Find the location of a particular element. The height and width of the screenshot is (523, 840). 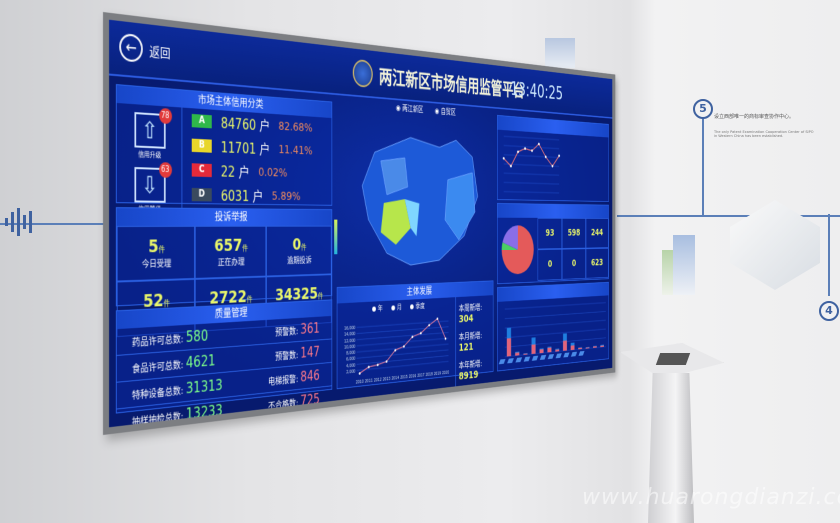

stat-label: 逾期投诉 is located at coordinates (299, 261).